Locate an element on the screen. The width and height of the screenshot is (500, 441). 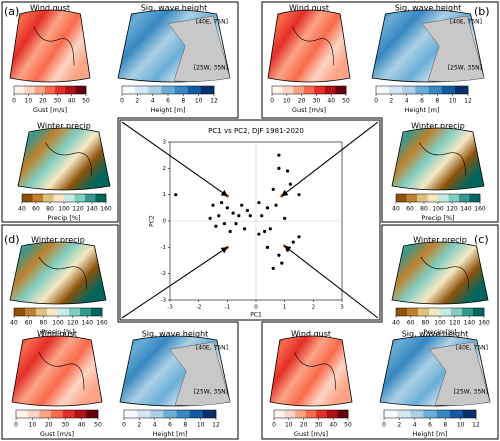
colorbar-tick-label: 30 is located at coordinates (317, 101).